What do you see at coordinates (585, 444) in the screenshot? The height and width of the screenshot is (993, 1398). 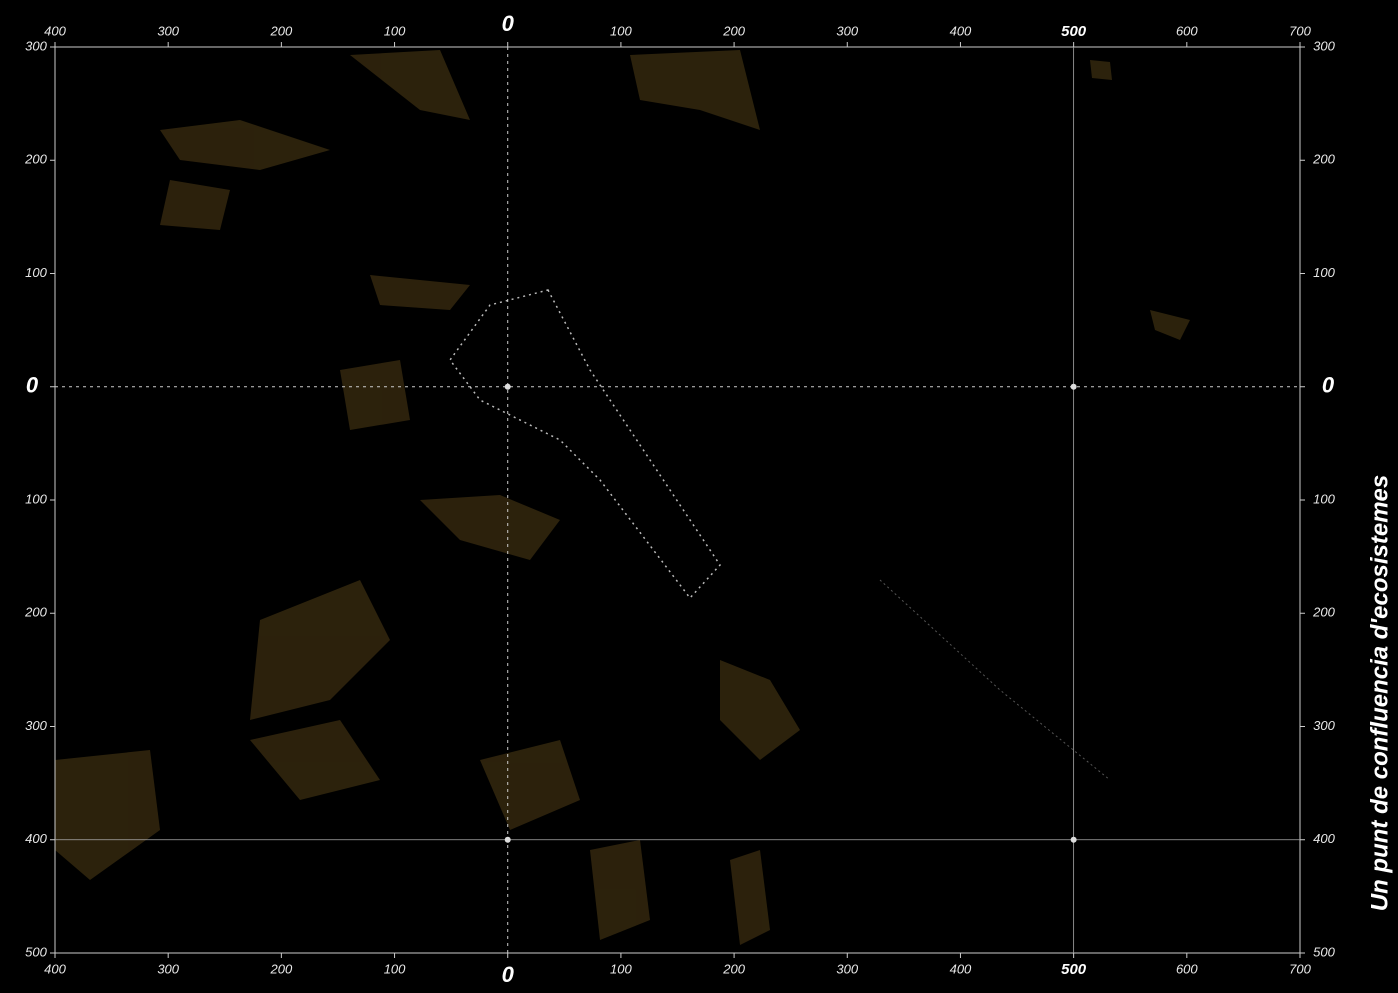 I see `site-outline` at bounding box center [585, 444].